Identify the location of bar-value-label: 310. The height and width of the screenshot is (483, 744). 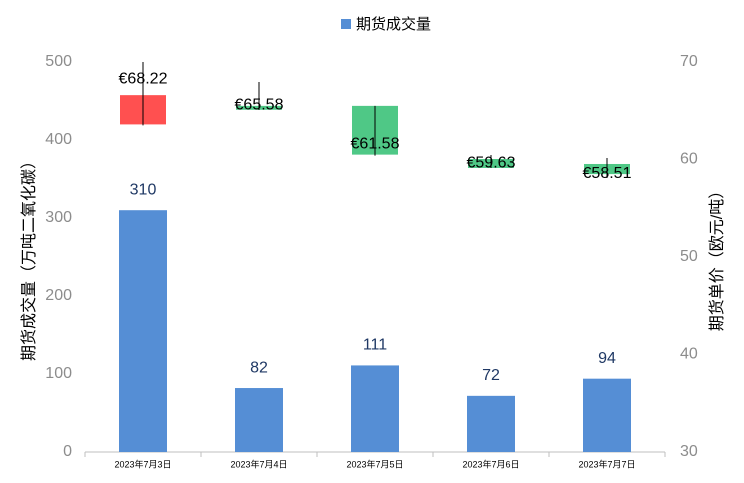
(143, 189).